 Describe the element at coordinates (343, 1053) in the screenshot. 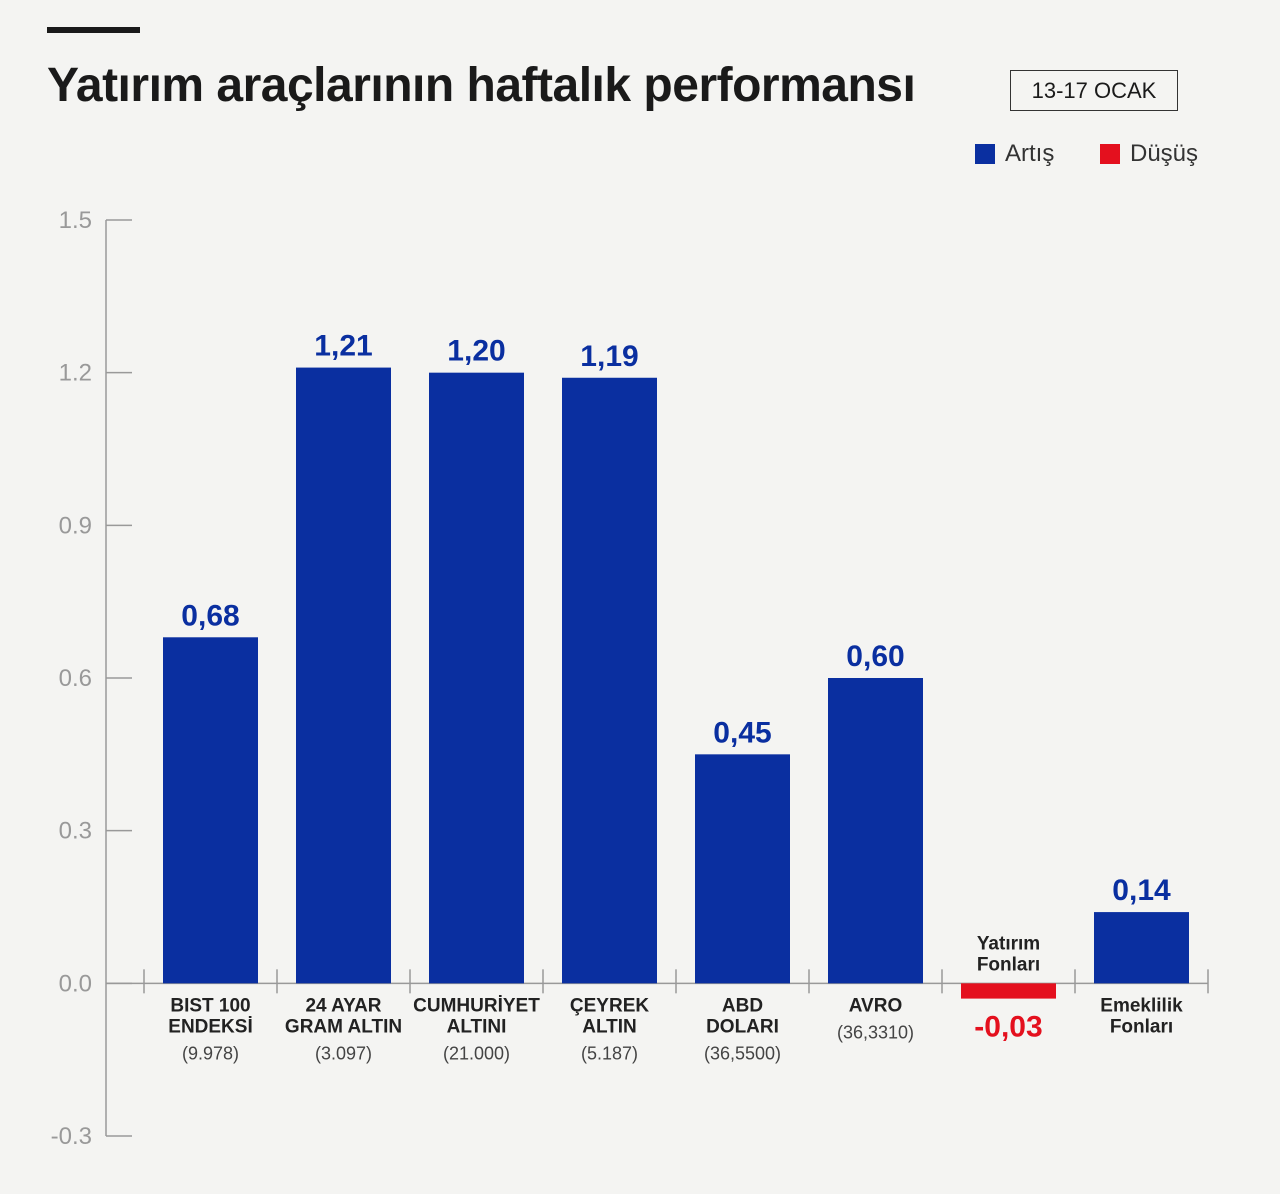

I see `category-sublabel: (3.097)` at that location.